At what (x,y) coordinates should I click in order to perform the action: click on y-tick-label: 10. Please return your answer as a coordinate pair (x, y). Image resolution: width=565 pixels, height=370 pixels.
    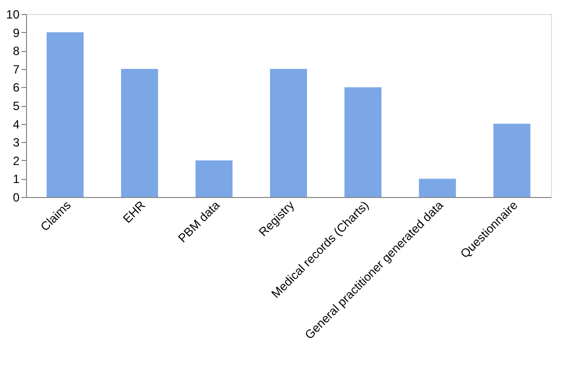
    Looking at the image, I should click on (13, 15).